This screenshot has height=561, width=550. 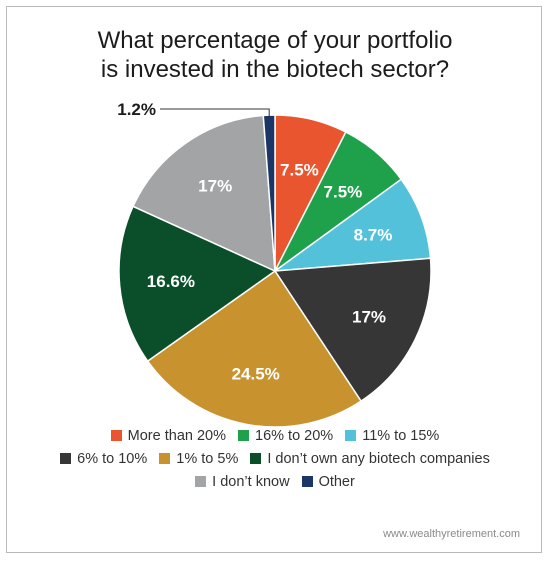 I want to click on pie-label-1-to-5: 24.5%, so click(x=256, y=374).